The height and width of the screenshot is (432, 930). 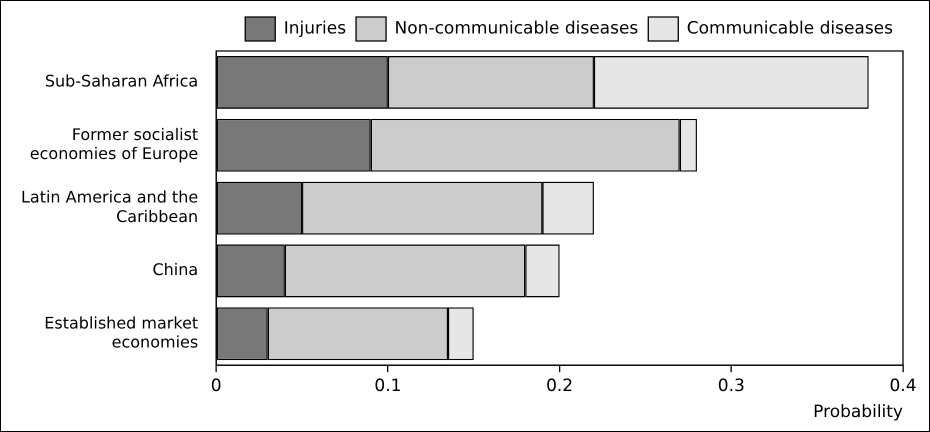 I want to click on x-axis-title: Probability, so click(x=858, y=412).